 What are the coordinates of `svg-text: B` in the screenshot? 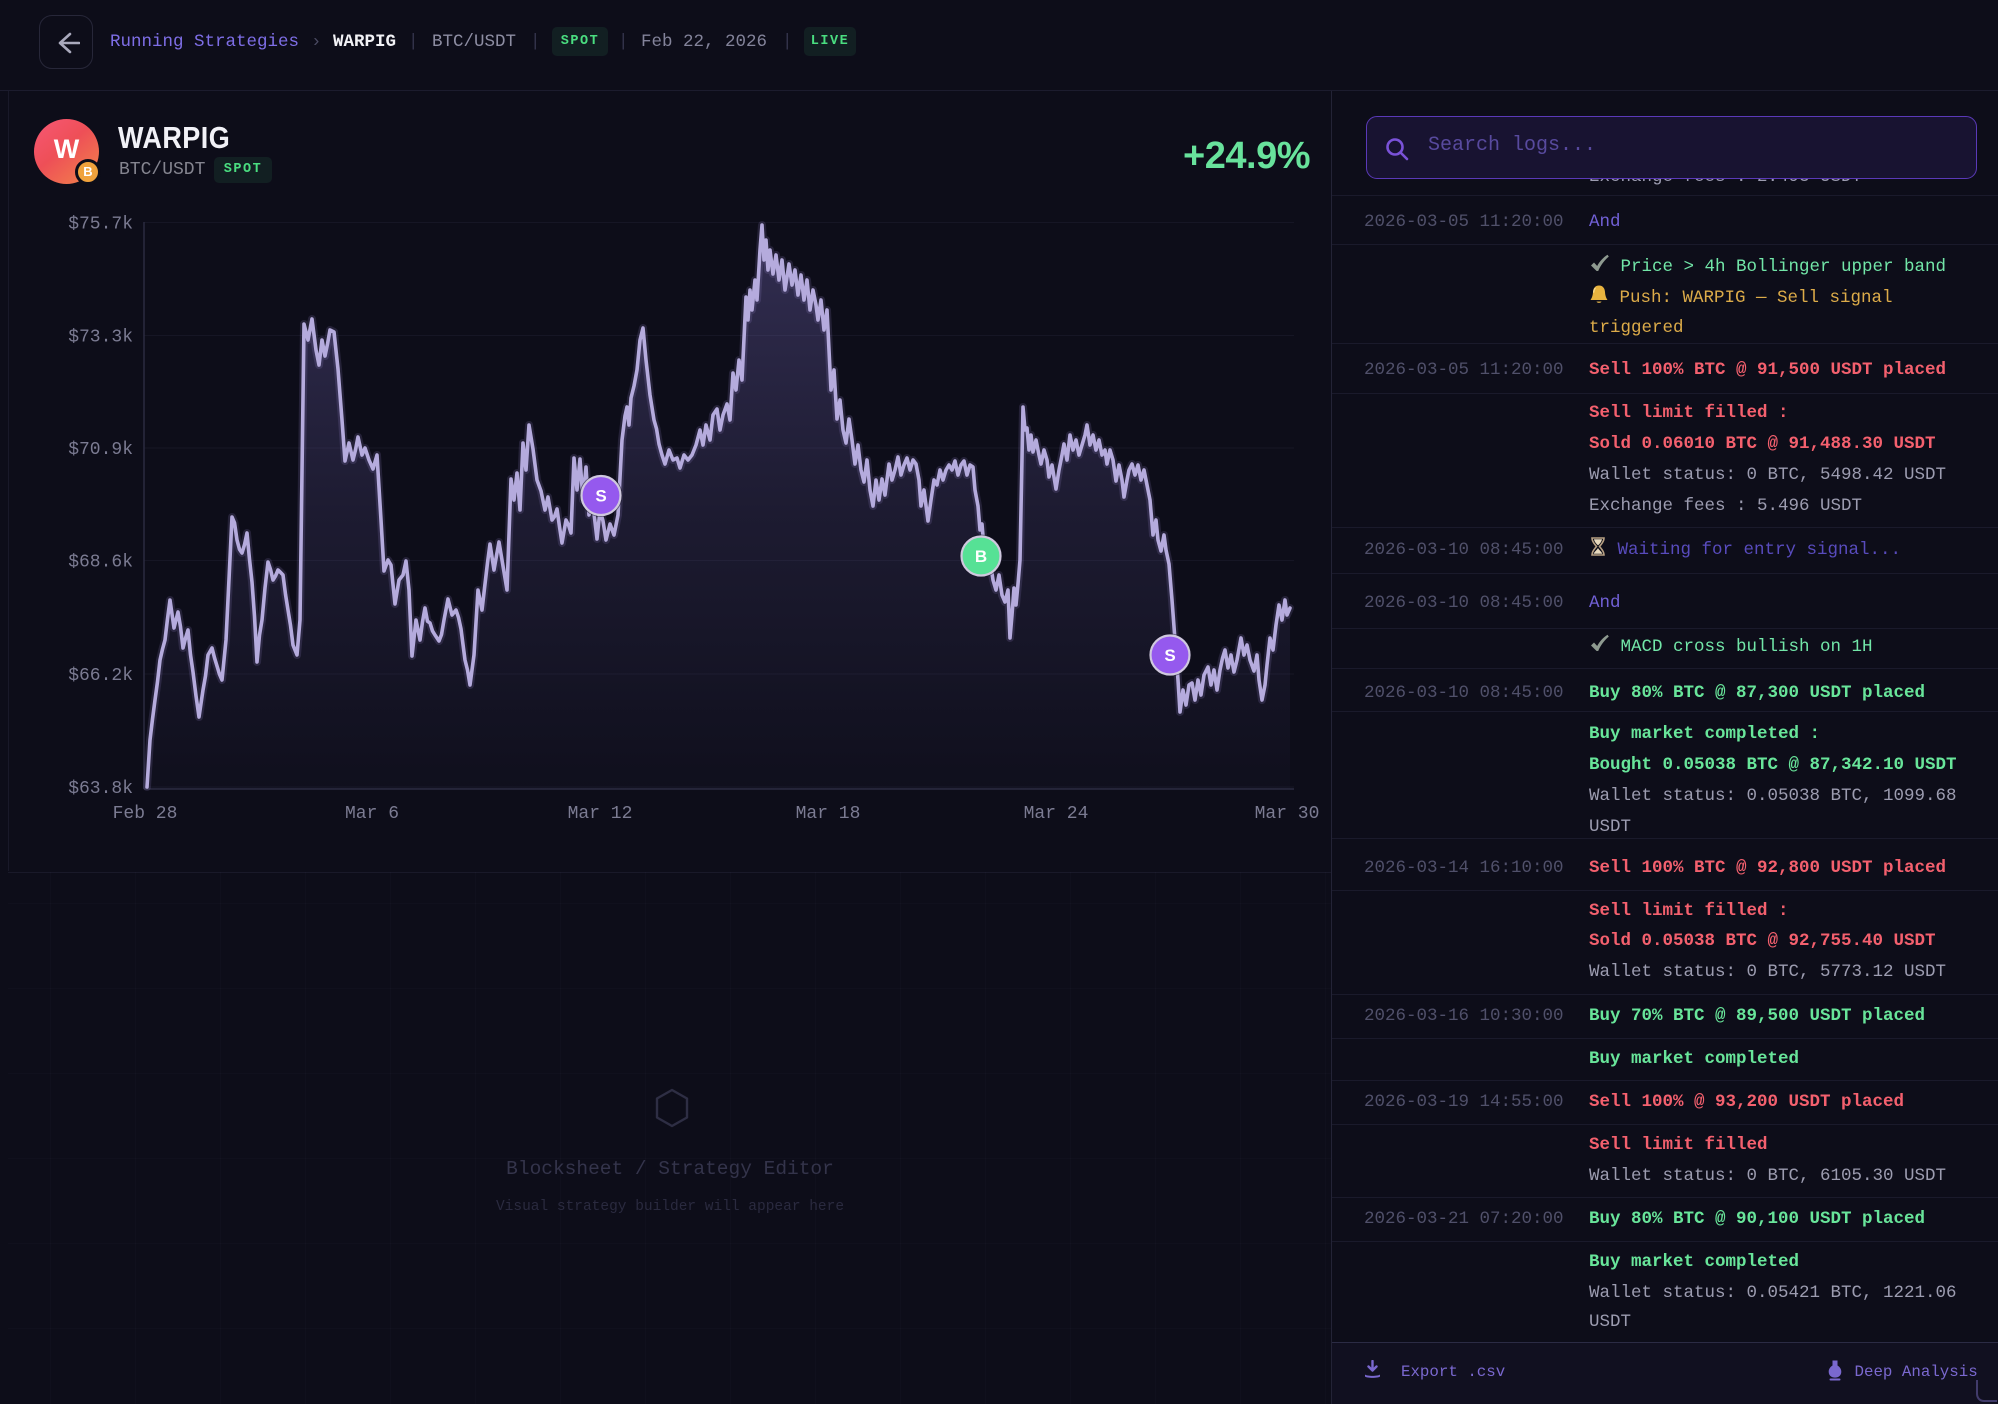 It's located at (981, 556).